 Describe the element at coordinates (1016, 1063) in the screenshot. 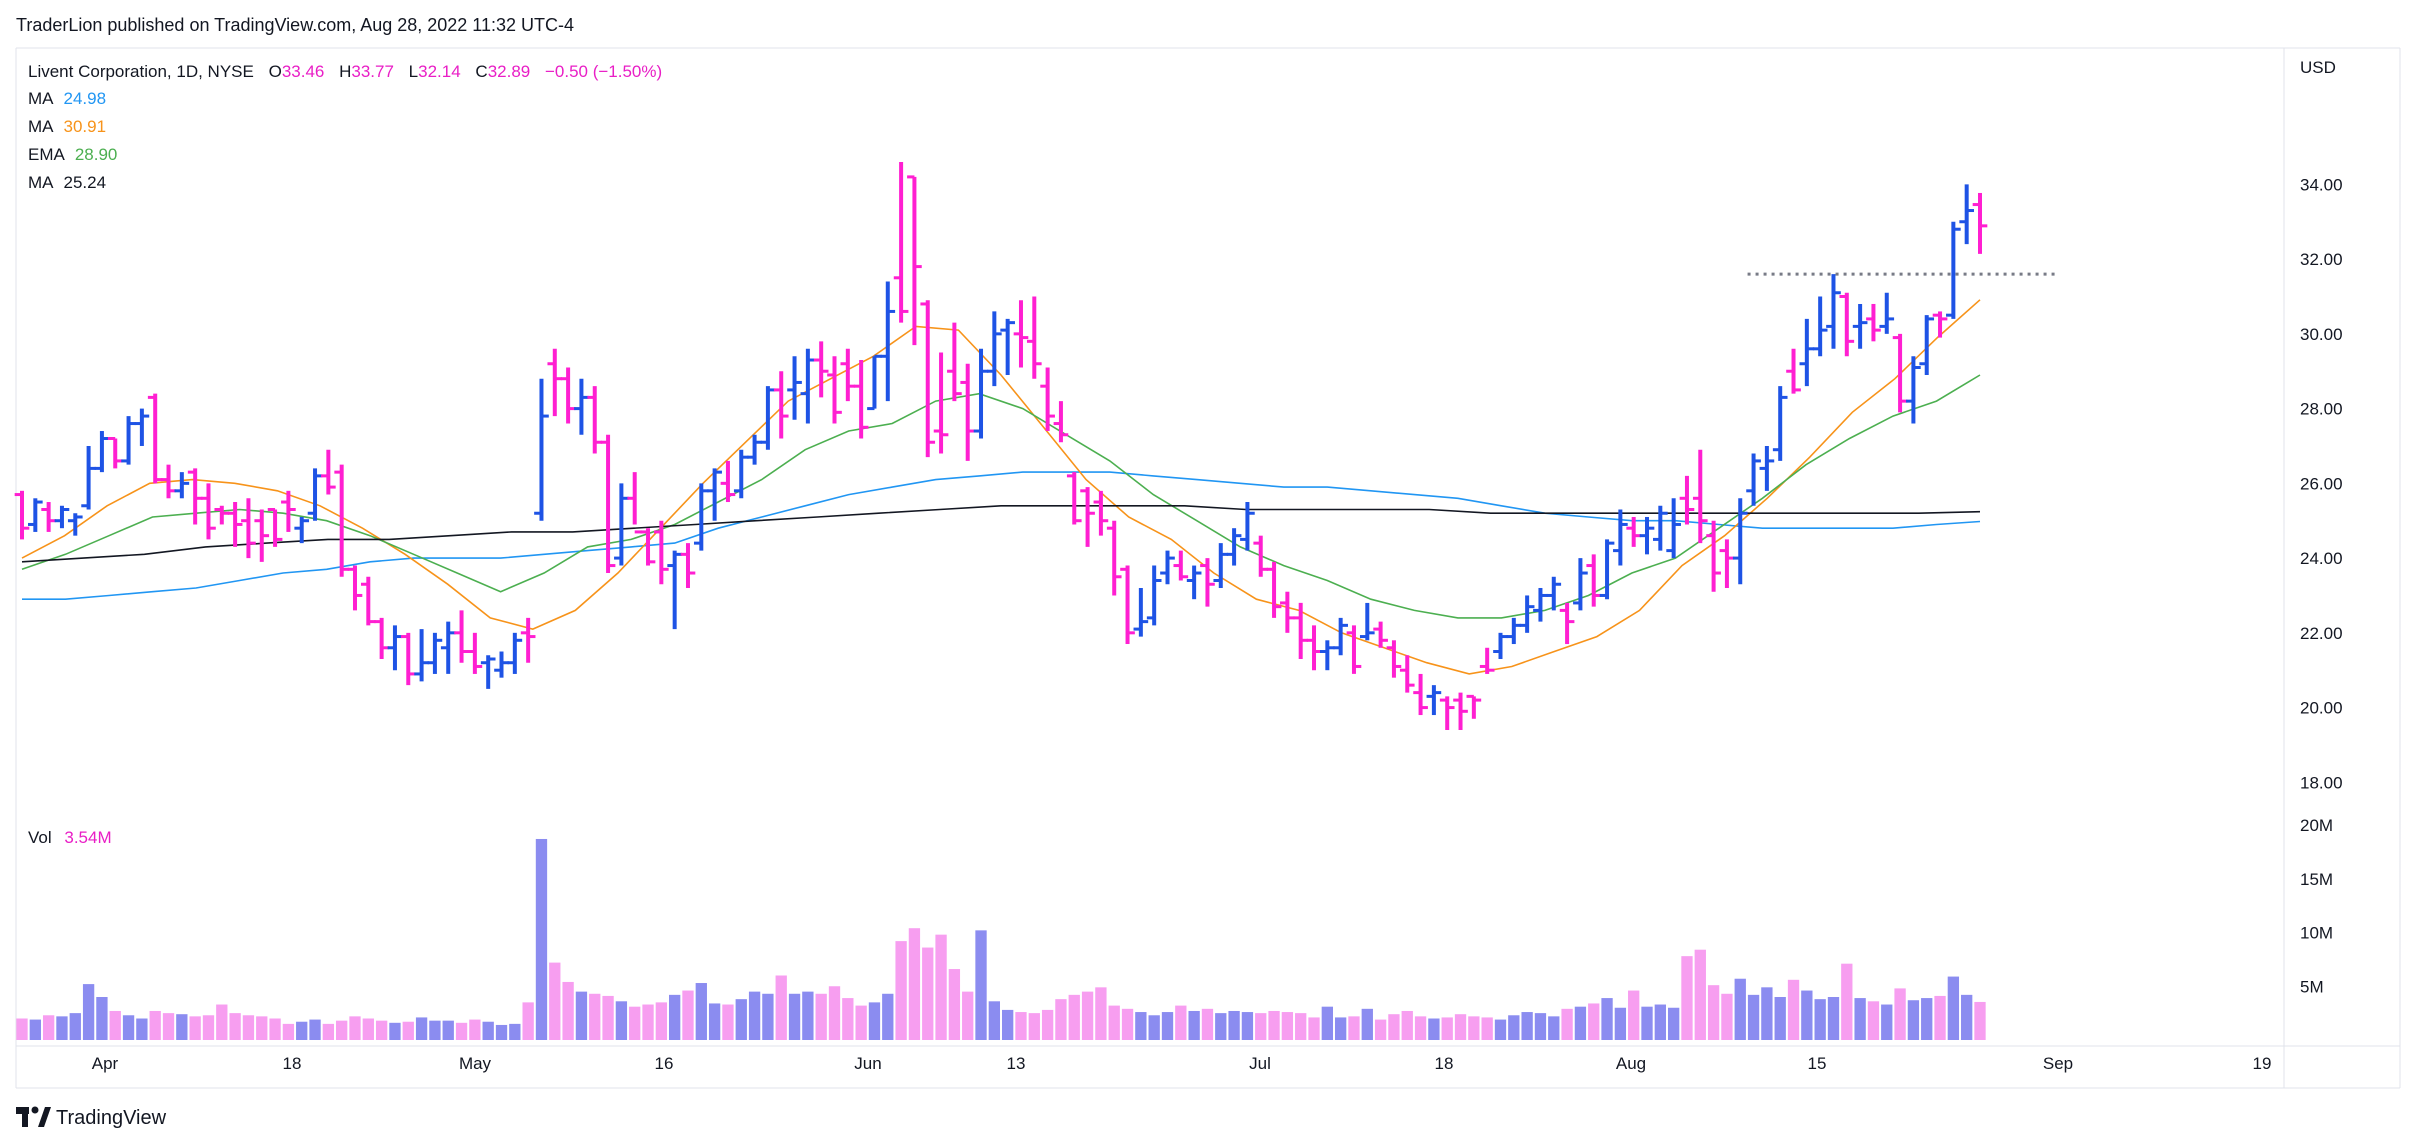

I see `time-tick-label: 13` at that location.